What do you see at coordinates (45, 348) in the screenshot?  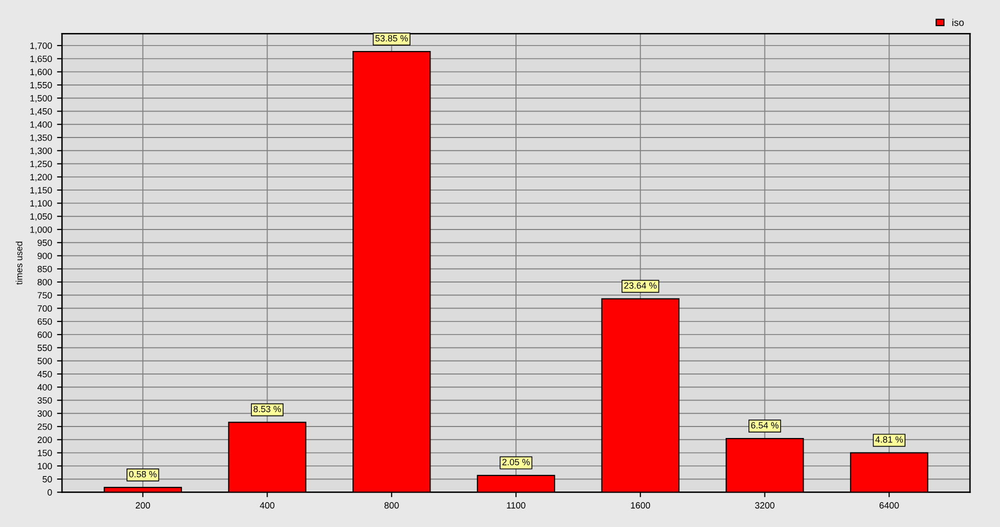 I see `y-tick-label: 550` at bounding box center [45, 348].